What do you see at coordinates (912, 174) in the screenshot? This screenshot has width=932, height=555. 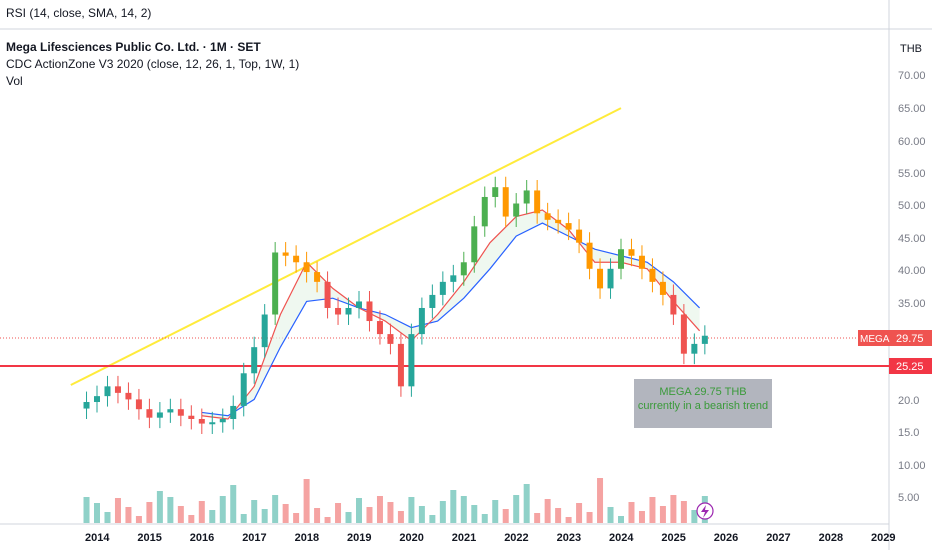 I see `y-tick-label: 55.00` at bounding box center [912, 174].